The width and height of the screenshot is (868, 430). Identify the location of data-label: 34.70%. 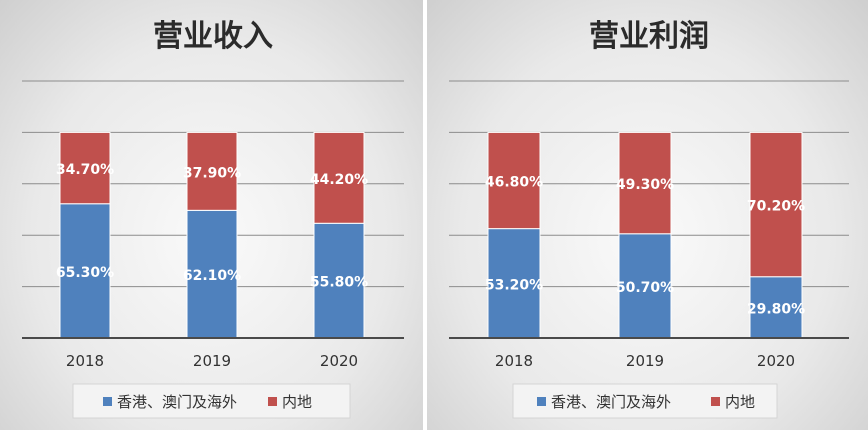
(85, 170).